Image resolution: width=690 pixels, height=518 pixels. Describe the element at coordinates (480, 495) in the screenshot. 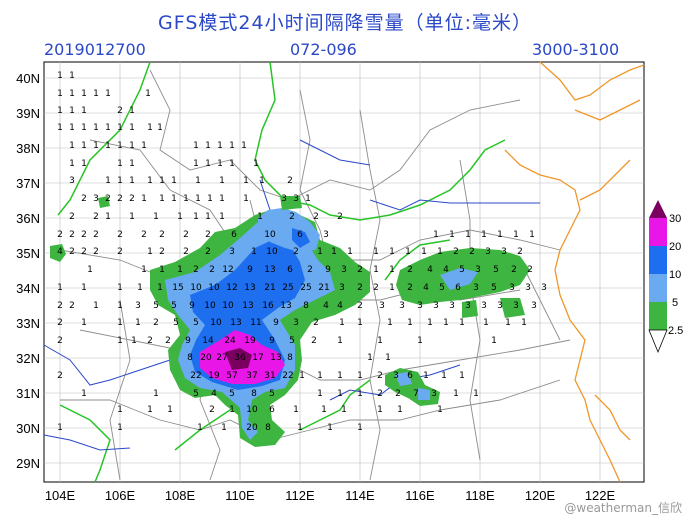

I see `lon-label: 118E` at that location.